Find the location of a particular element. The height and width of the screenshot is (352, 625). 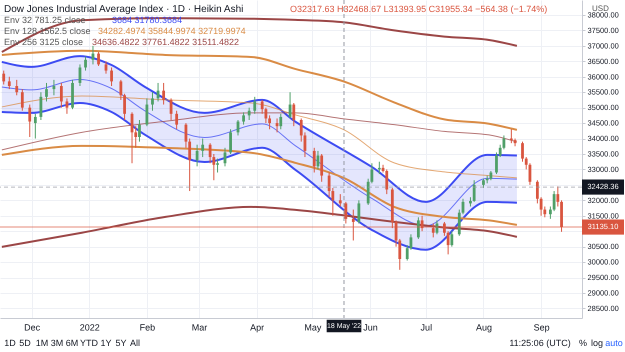

x-tick-label: Feb is located at coordinates (148, 327).